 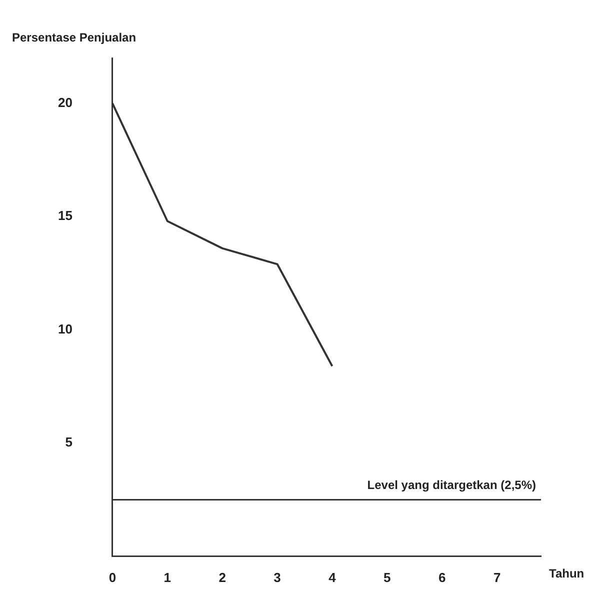 I want to click on x-tick-label: 4, so click(x=332, y=577).